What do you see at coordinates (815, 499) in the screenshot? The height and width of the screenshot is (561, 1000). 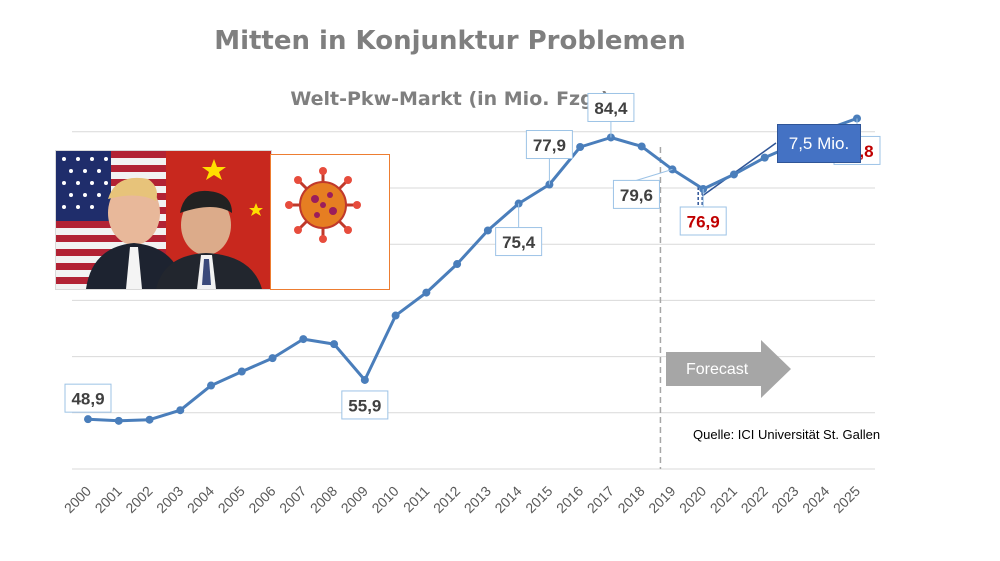 I see `x-tick-label: 2024` at bounding box center [815, 499].